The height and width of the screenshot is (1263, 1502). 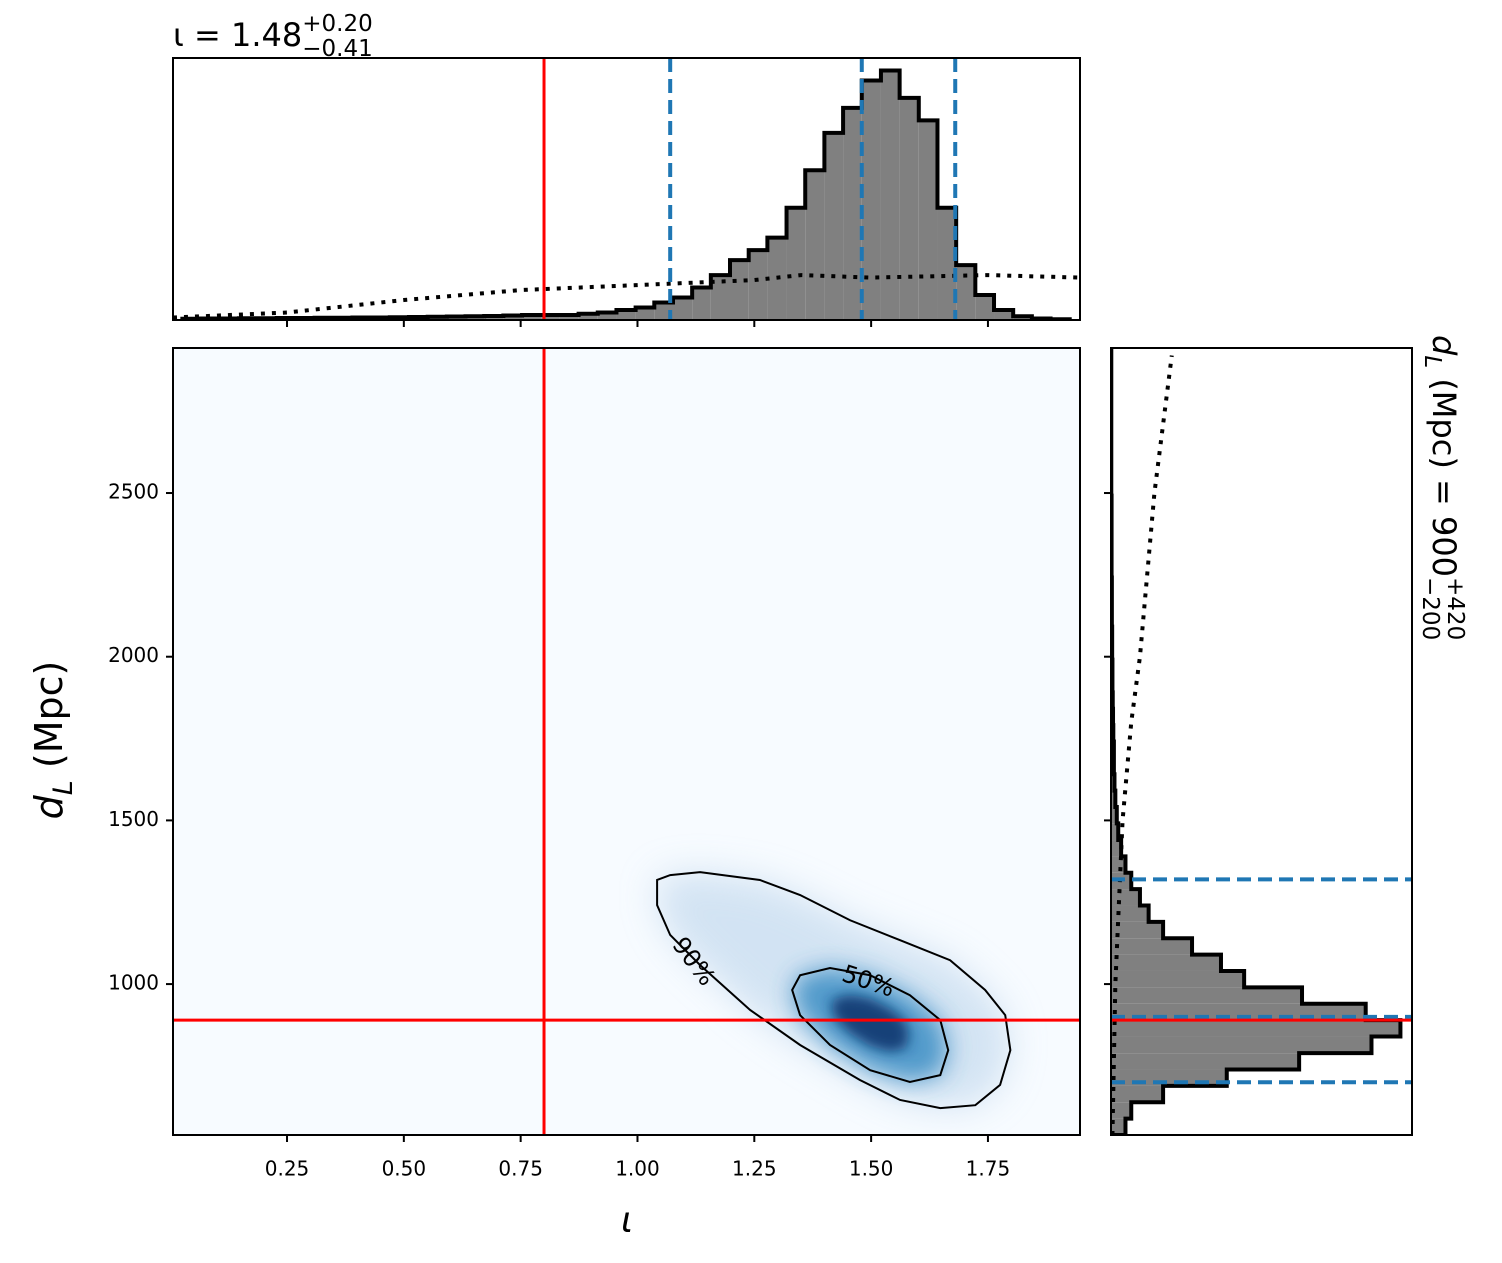 I want to click on x-tick-label: 1.75, so click(x=988, y=1169).